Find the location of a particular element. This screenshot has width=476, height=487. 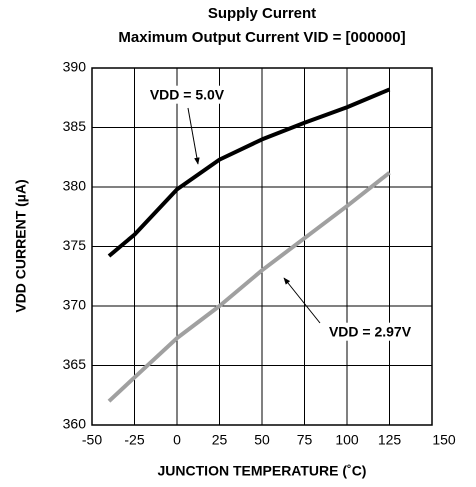

y-tick-label: 385 is located at coordinates (75, 126).